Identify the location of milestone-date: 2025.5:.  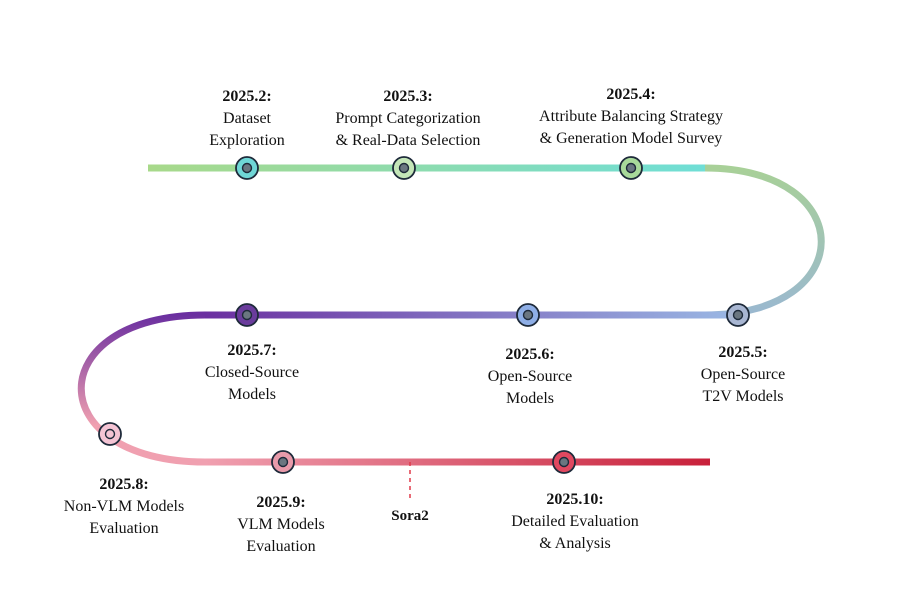
(743, 352).